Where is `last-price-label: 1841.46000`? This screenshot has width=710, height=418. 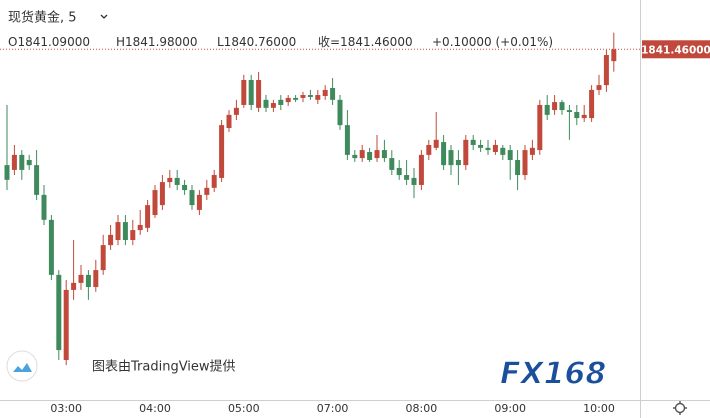 last-price-label: 1841.46000 is located at coordinates (675, 50).